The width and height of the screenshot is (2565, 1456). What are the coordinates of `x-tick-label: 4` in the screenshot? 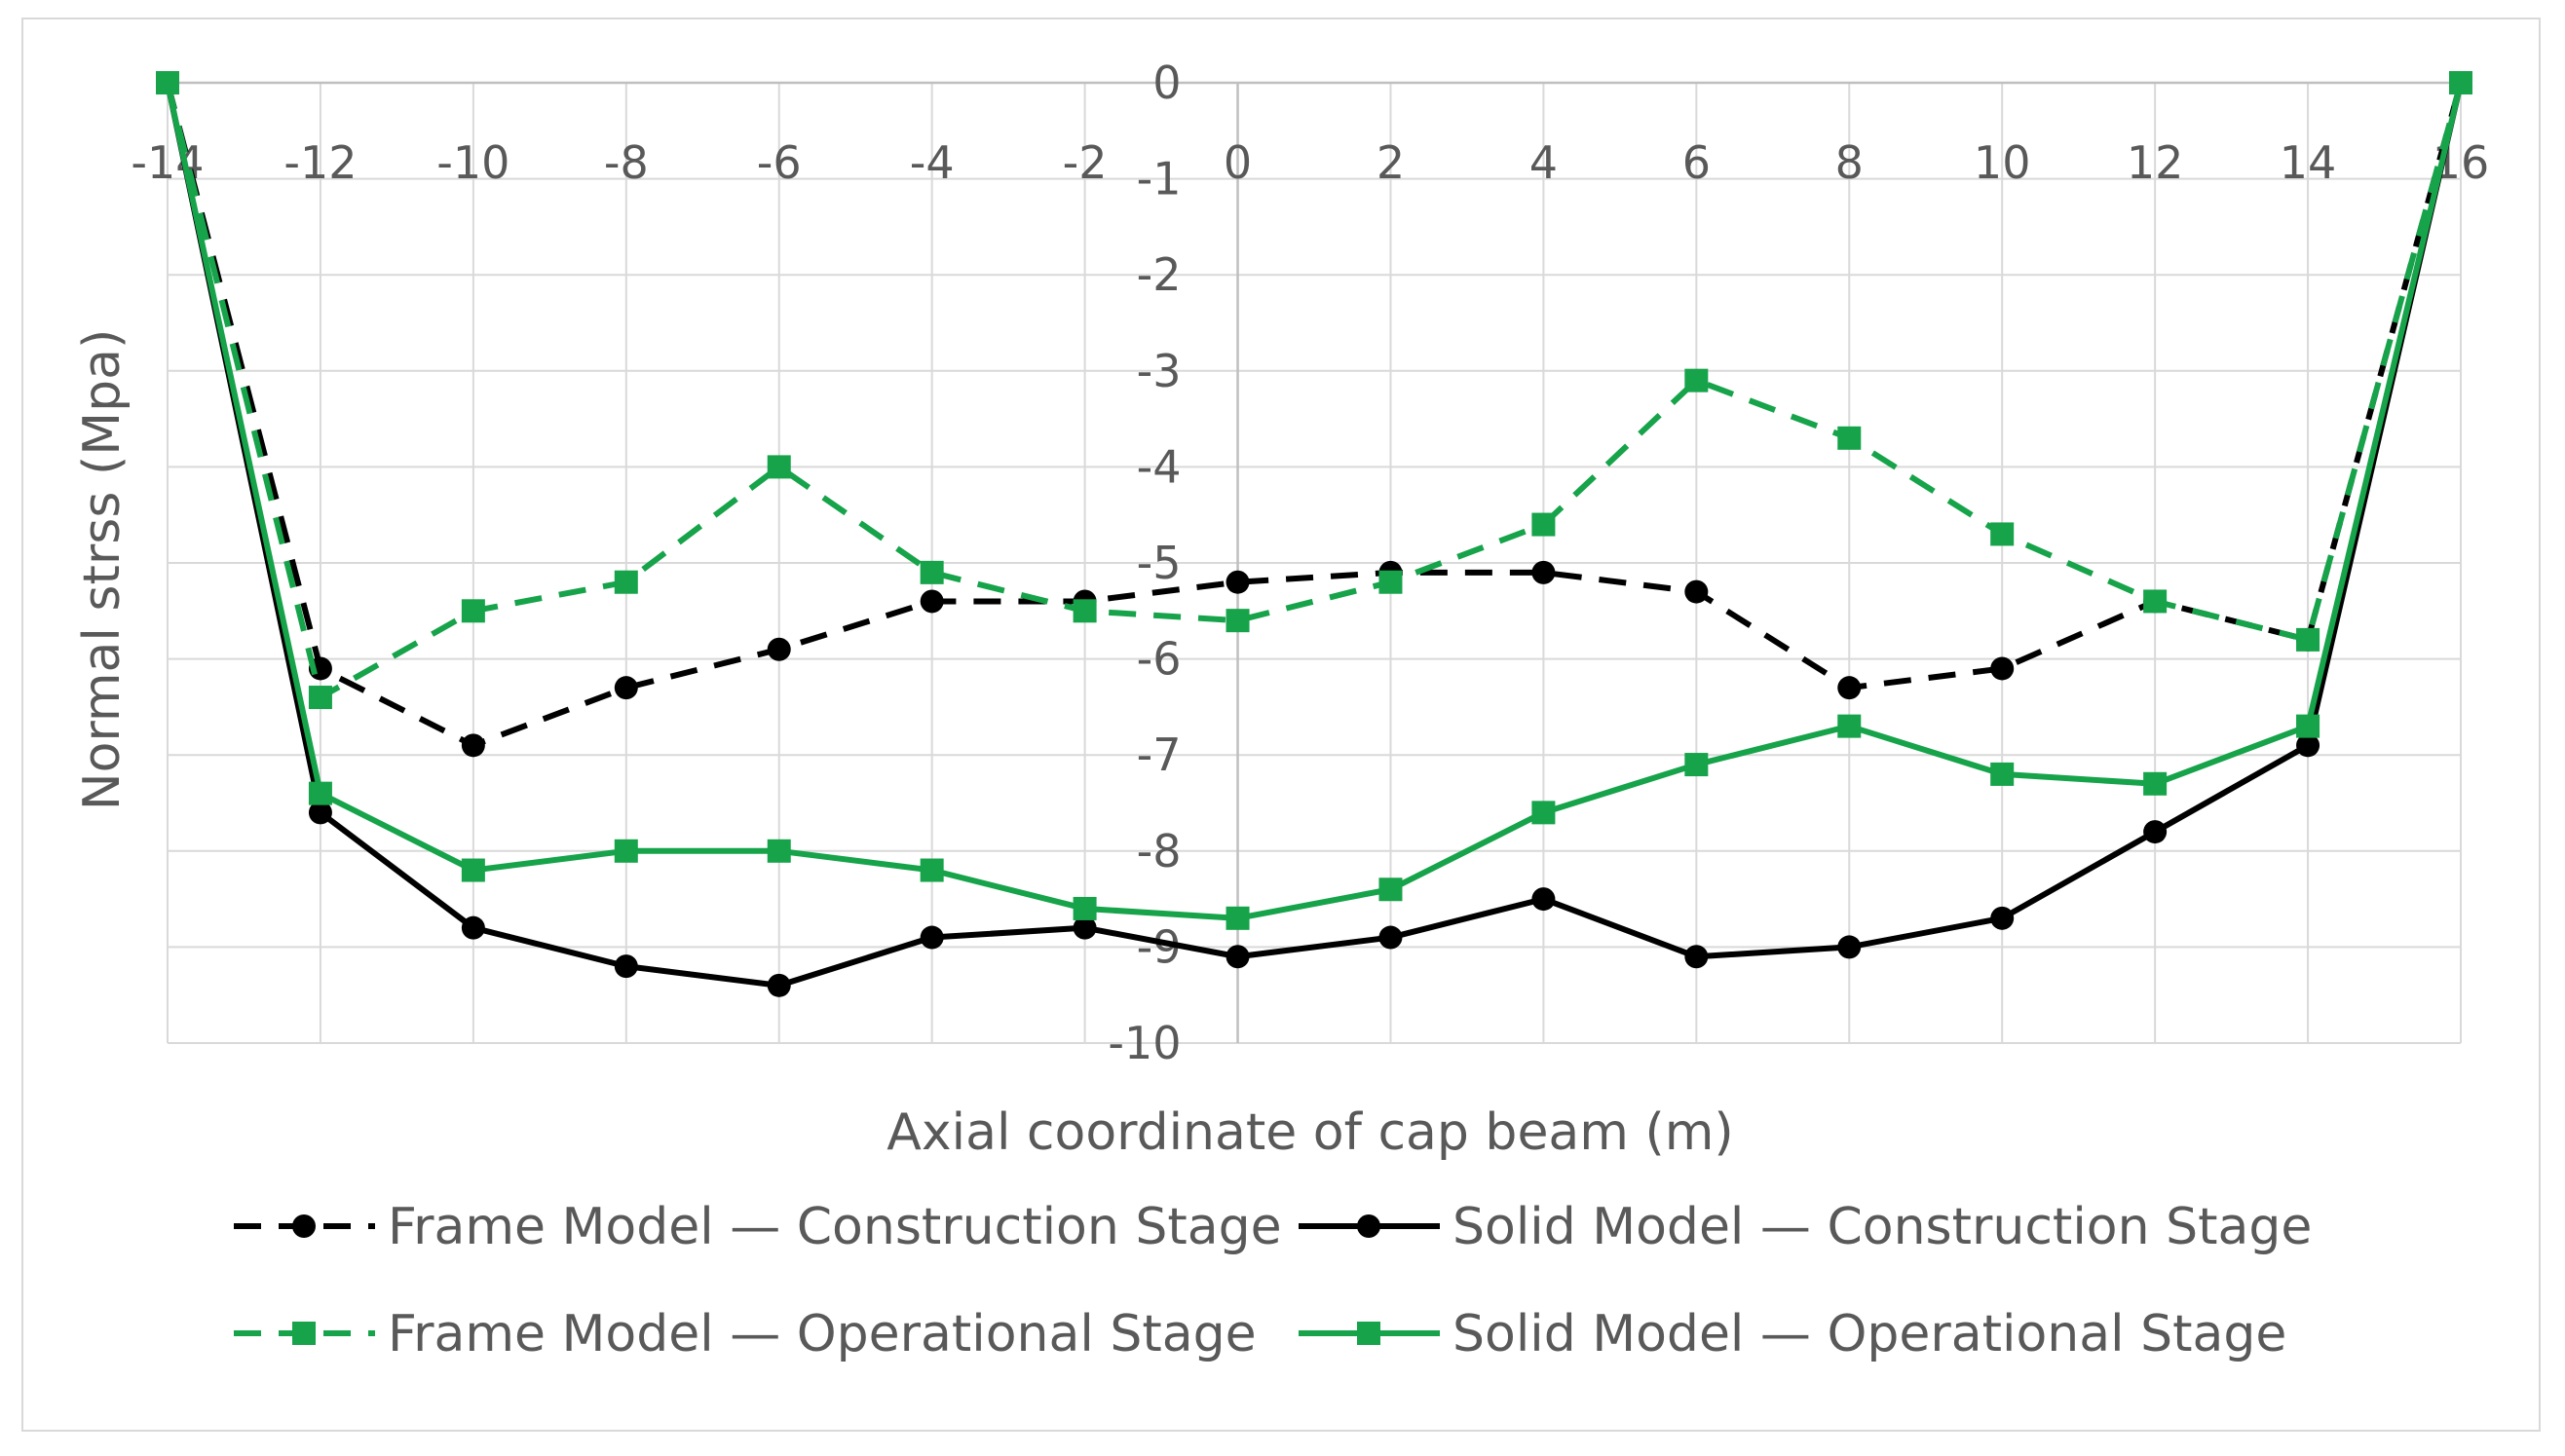 It's located at (1543, 162).